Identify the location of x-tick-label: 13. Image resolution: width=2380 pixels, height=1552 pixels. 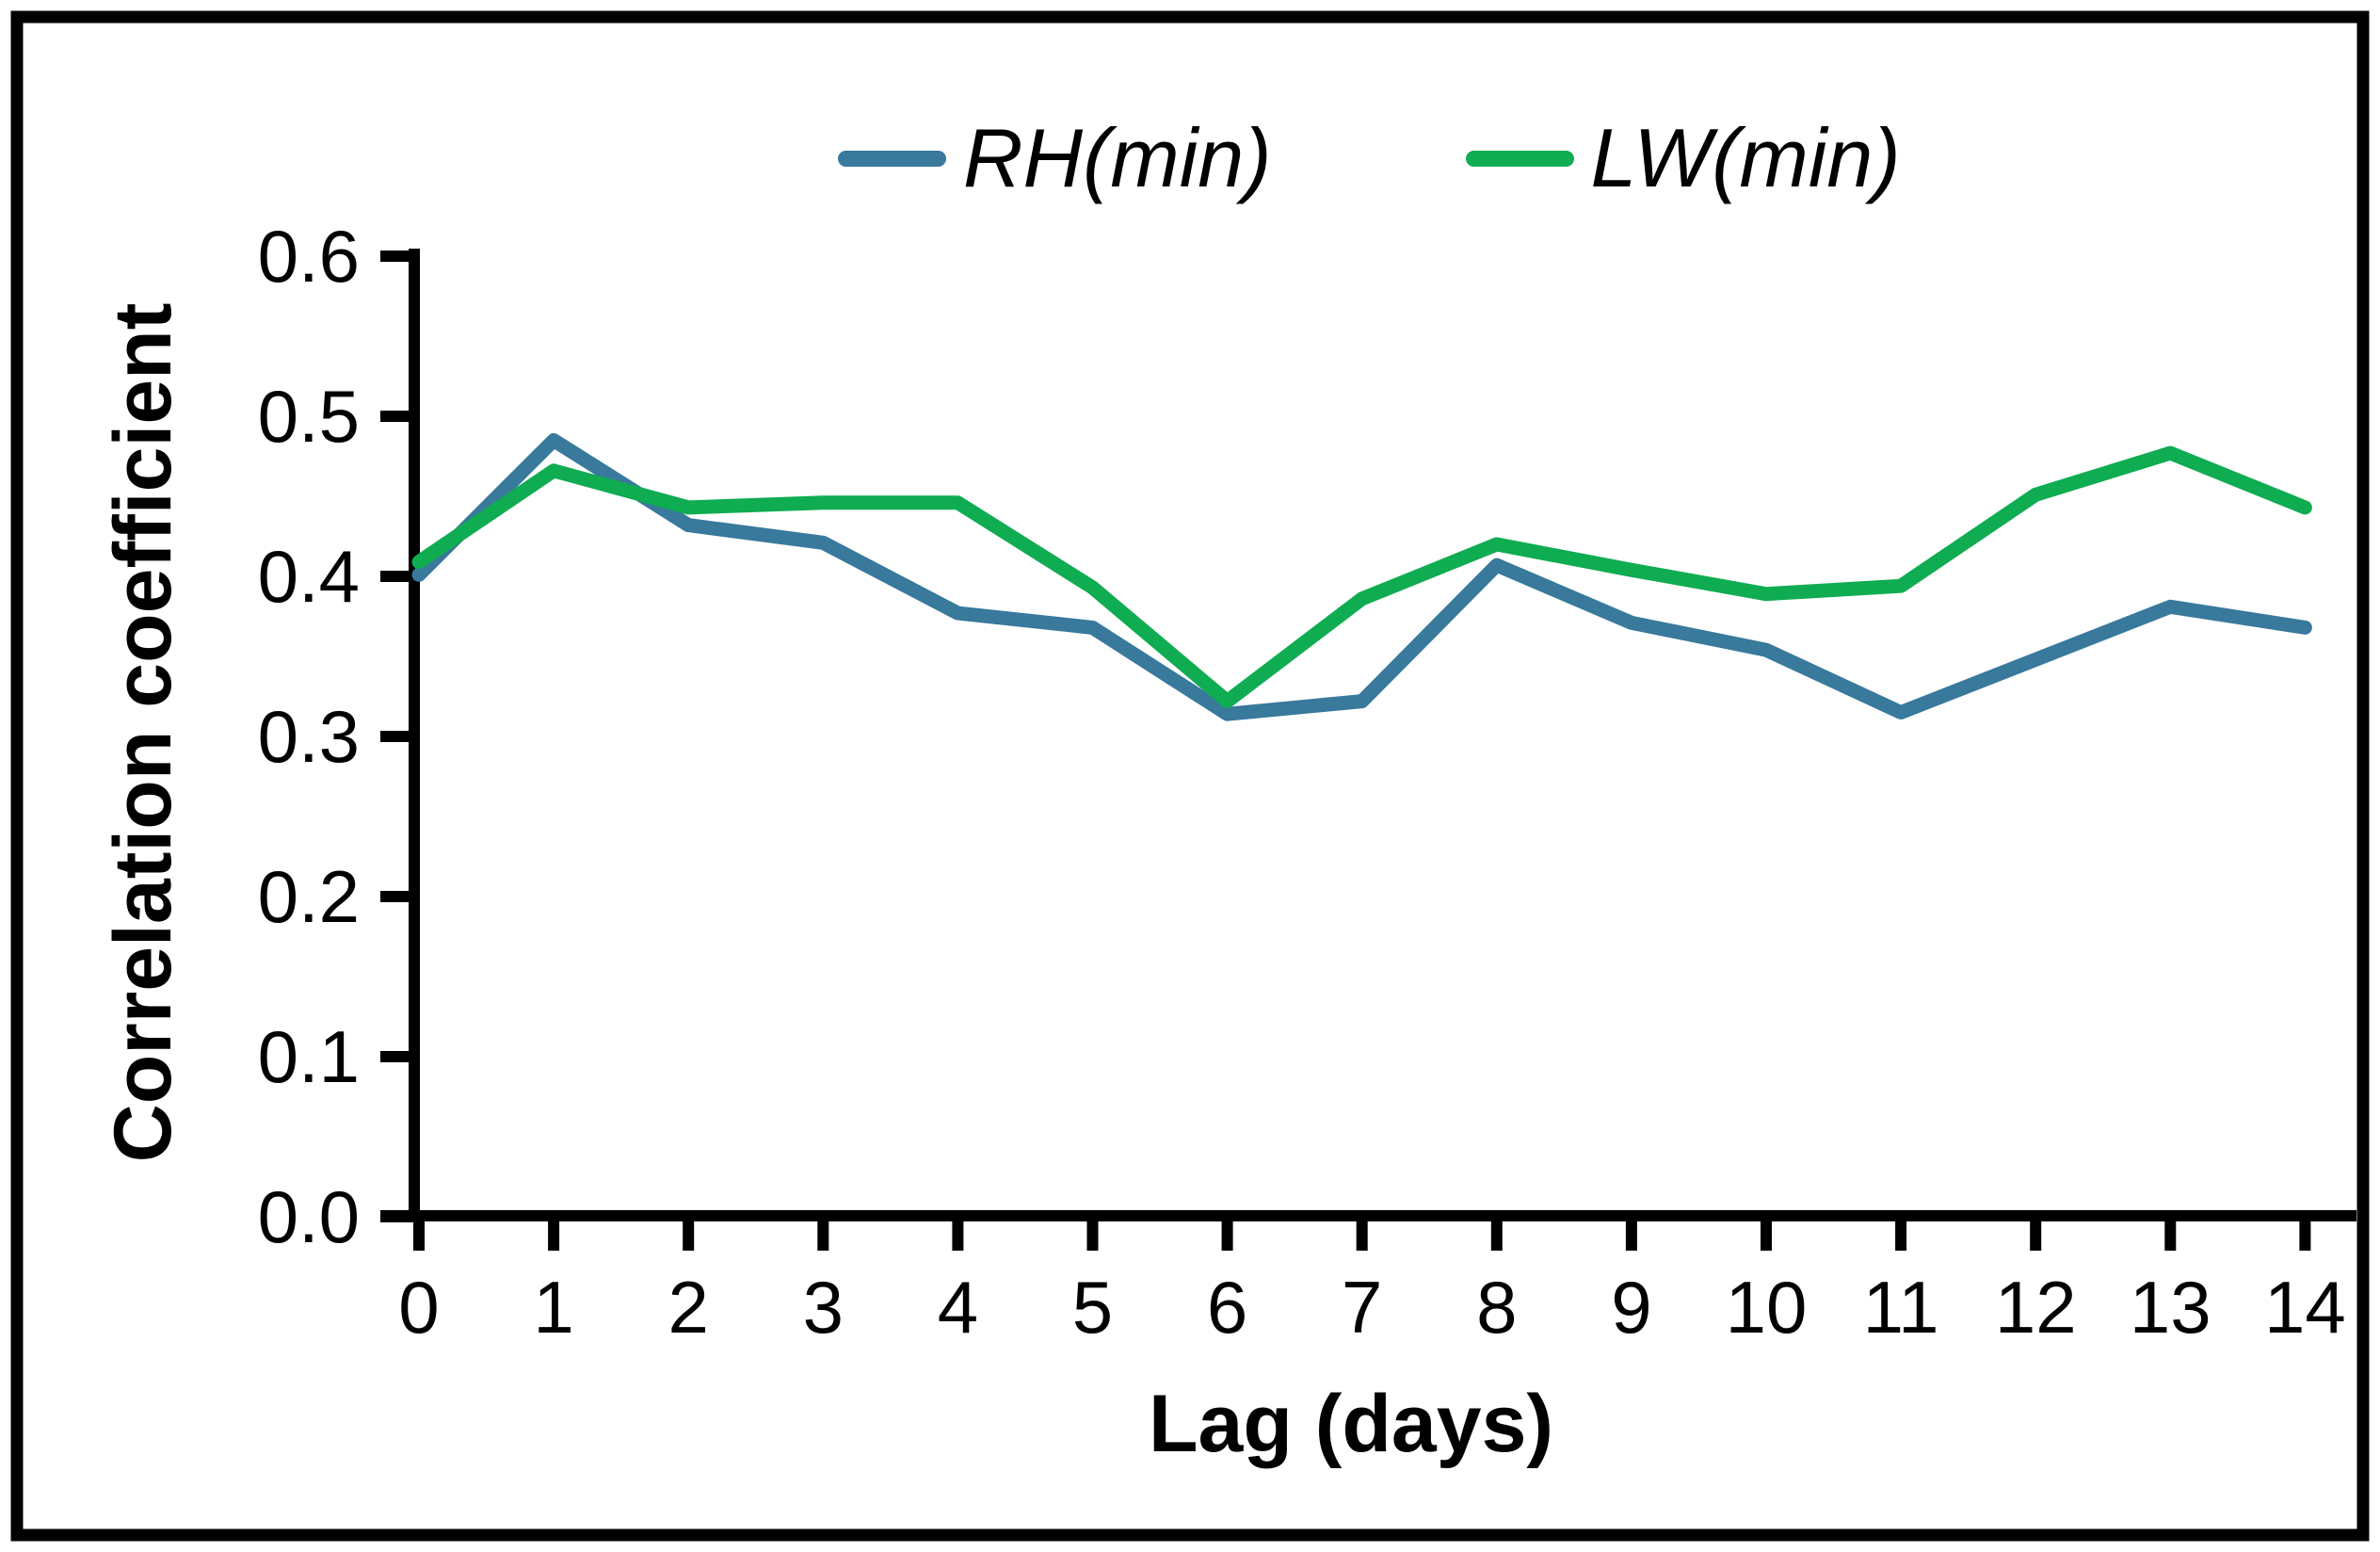
(2170, 1307).